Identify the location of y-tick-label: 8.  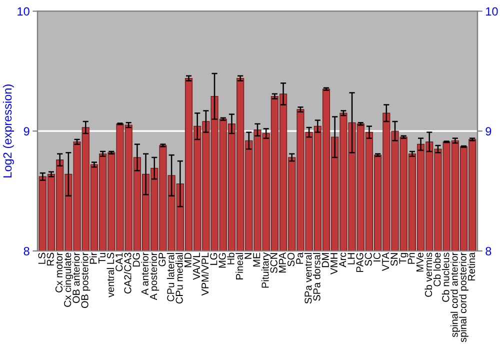
(27, 251).